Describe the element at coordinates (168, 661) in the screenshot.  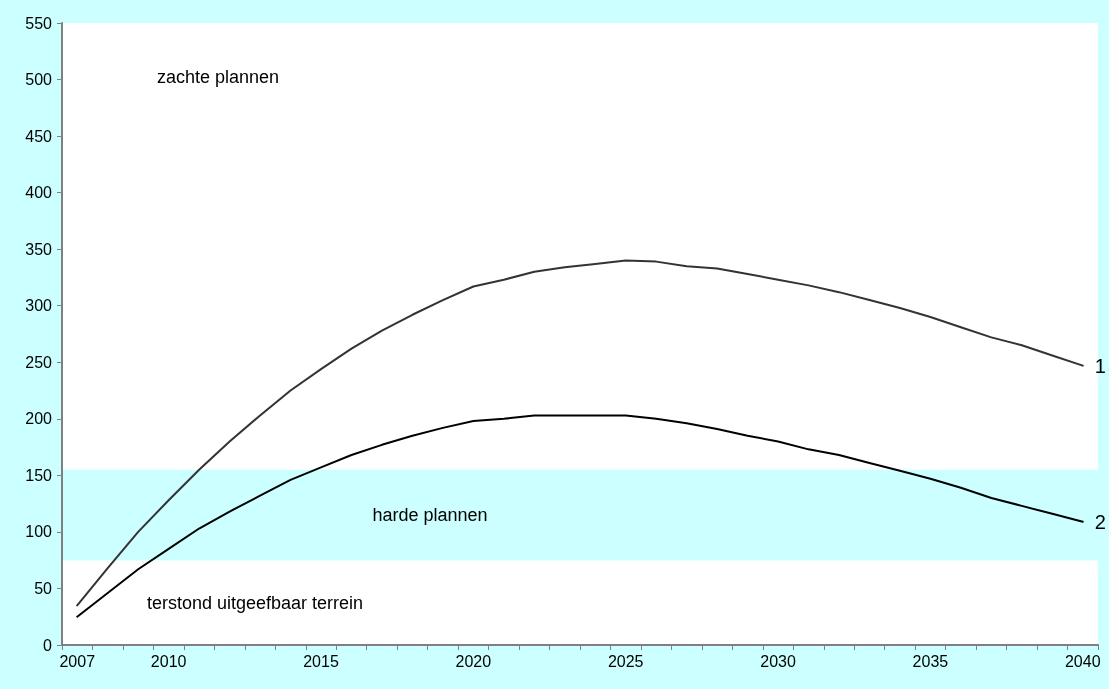
I see `x-tick-label: 2010` at that location.